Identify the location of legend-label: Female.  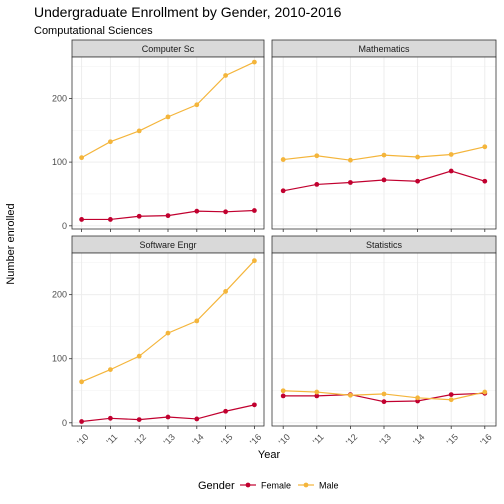
(276, 486).